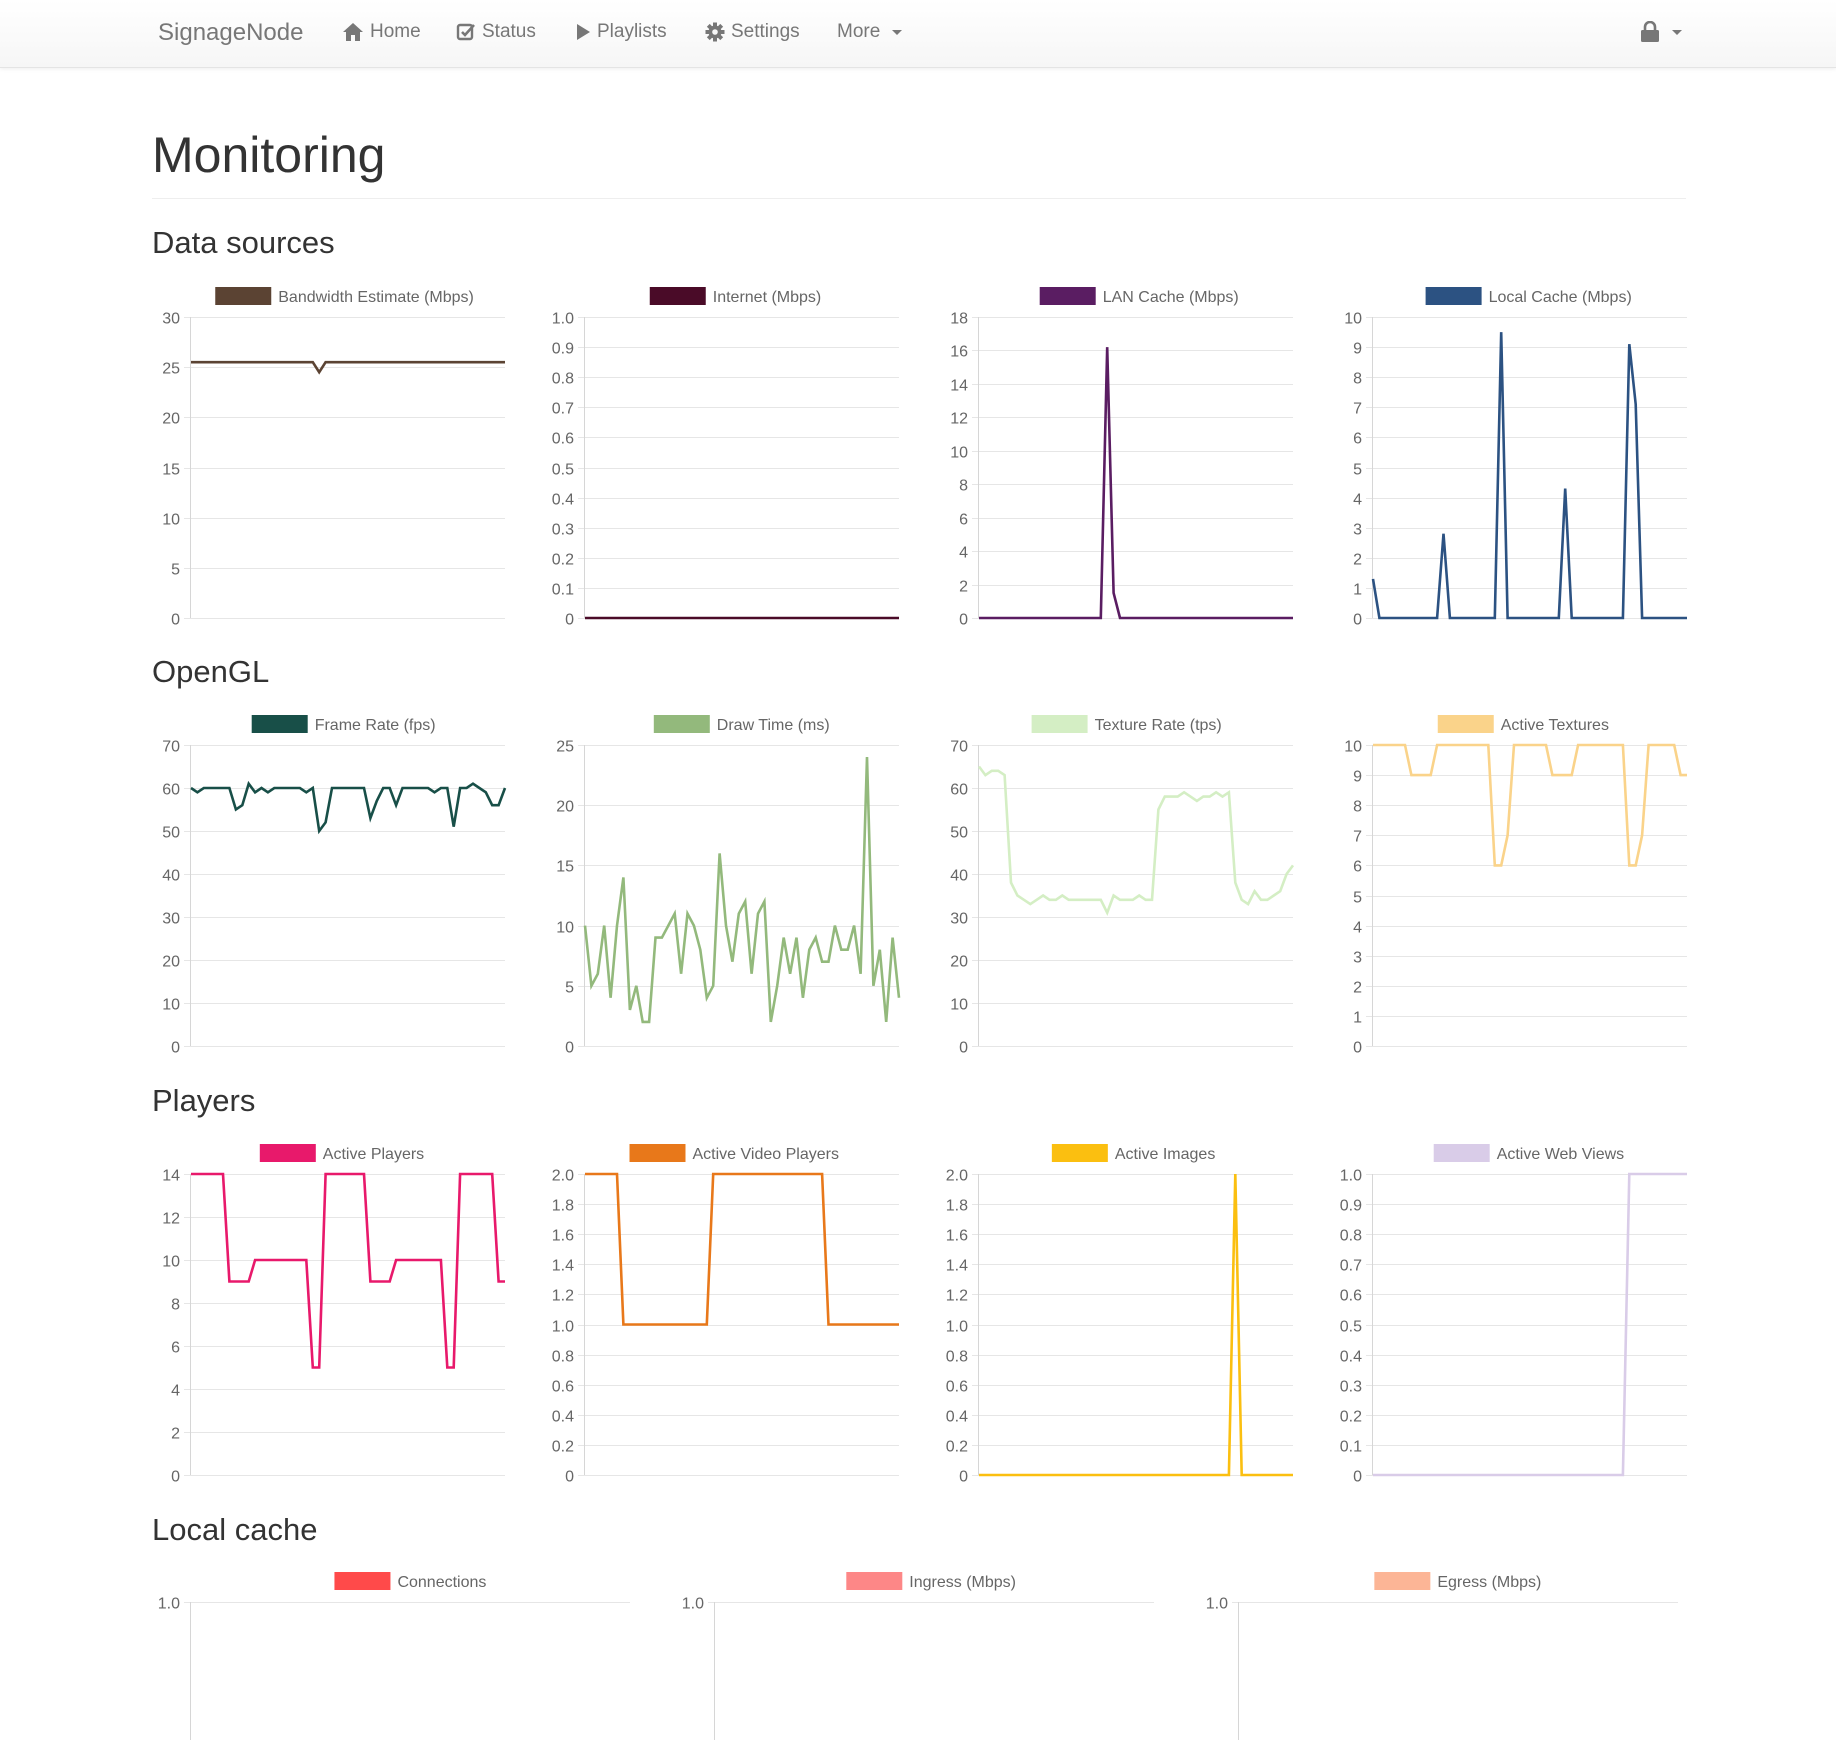 This screenshot has height=1740, width=1836. I want to click on y-tick-label: 12, so click(171, 1219).